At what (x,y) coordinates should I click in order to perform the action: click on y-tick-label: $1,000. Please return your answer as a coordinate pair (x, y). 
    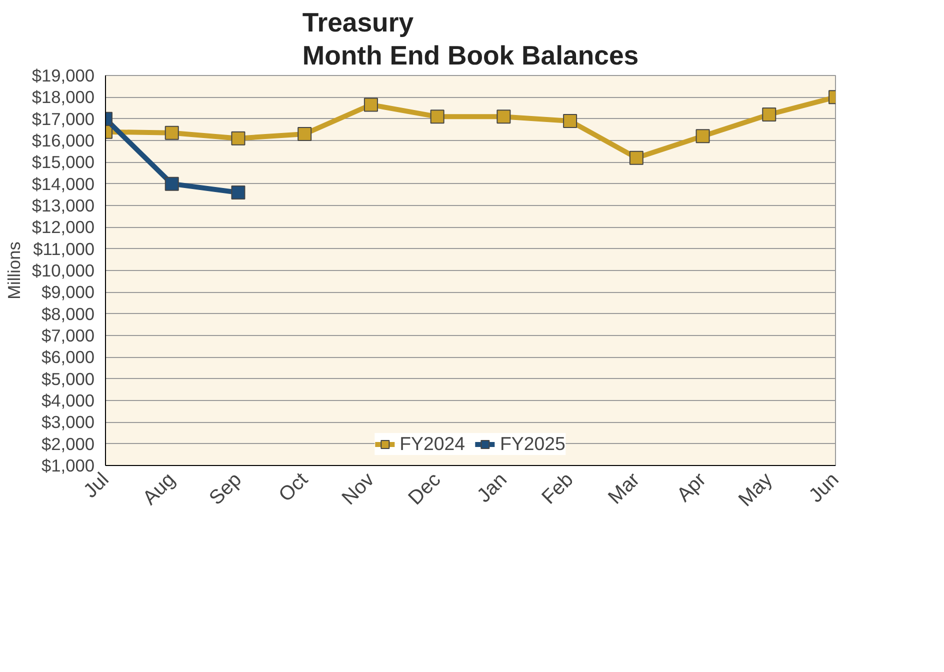
    Looking at the image, I should click on (68, 466).